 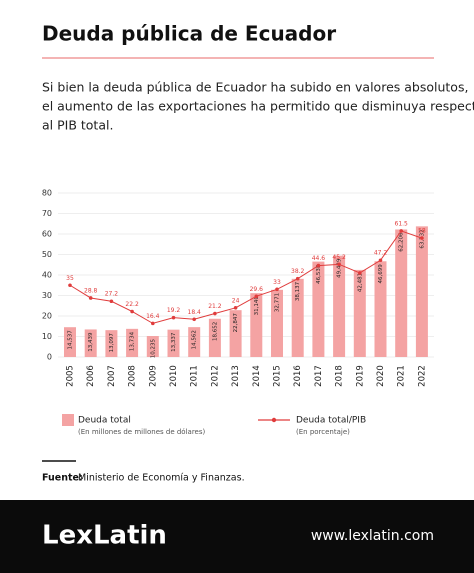 I want to click on y-tick-label: 40, so click(x=47, y=275).